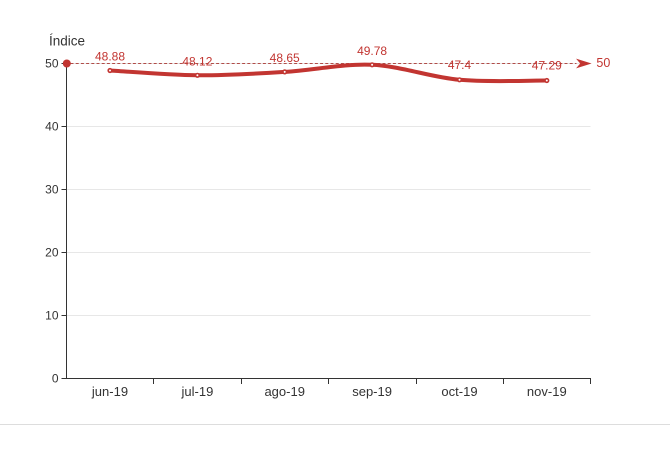 This screenshot has width=670, height=468. Describe the element at coordinates (52, 127) in the screenshot. I see `svg-text: 40` at that location.